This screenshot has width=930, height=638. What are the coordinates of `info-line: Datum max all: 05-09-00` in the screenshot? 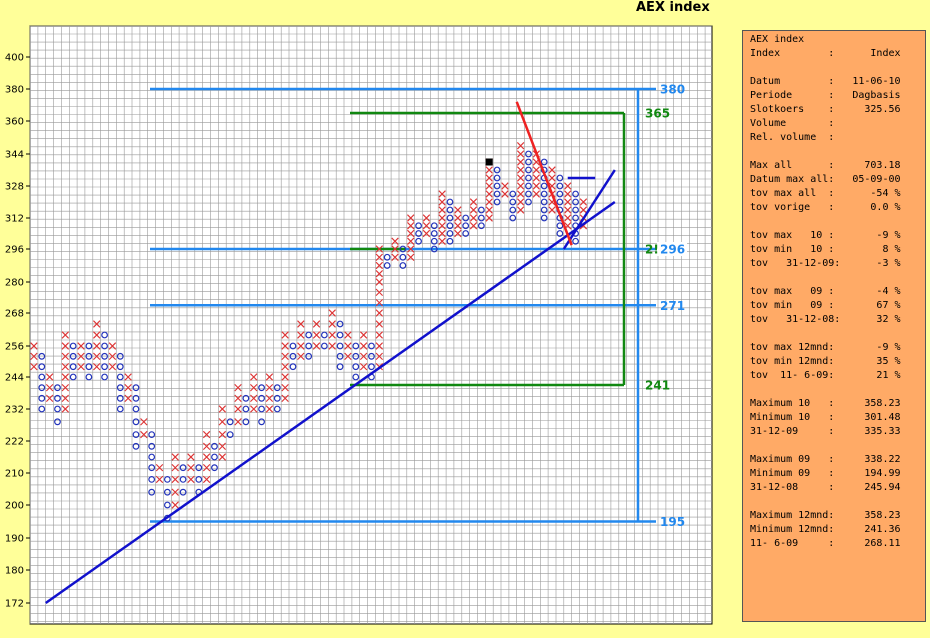 It's located at (825, 179).